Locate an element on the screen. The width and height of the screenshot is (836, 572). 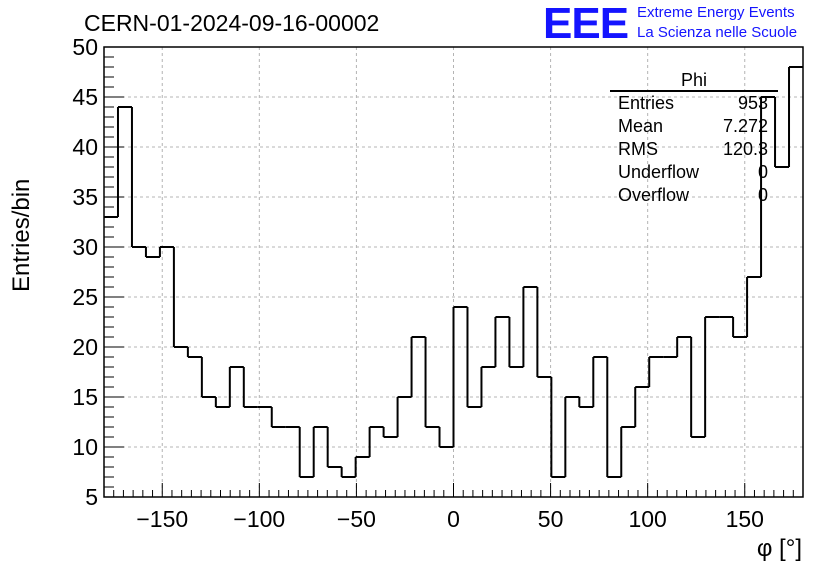
stats-label: Underflow is located at coordinates (659, 172).